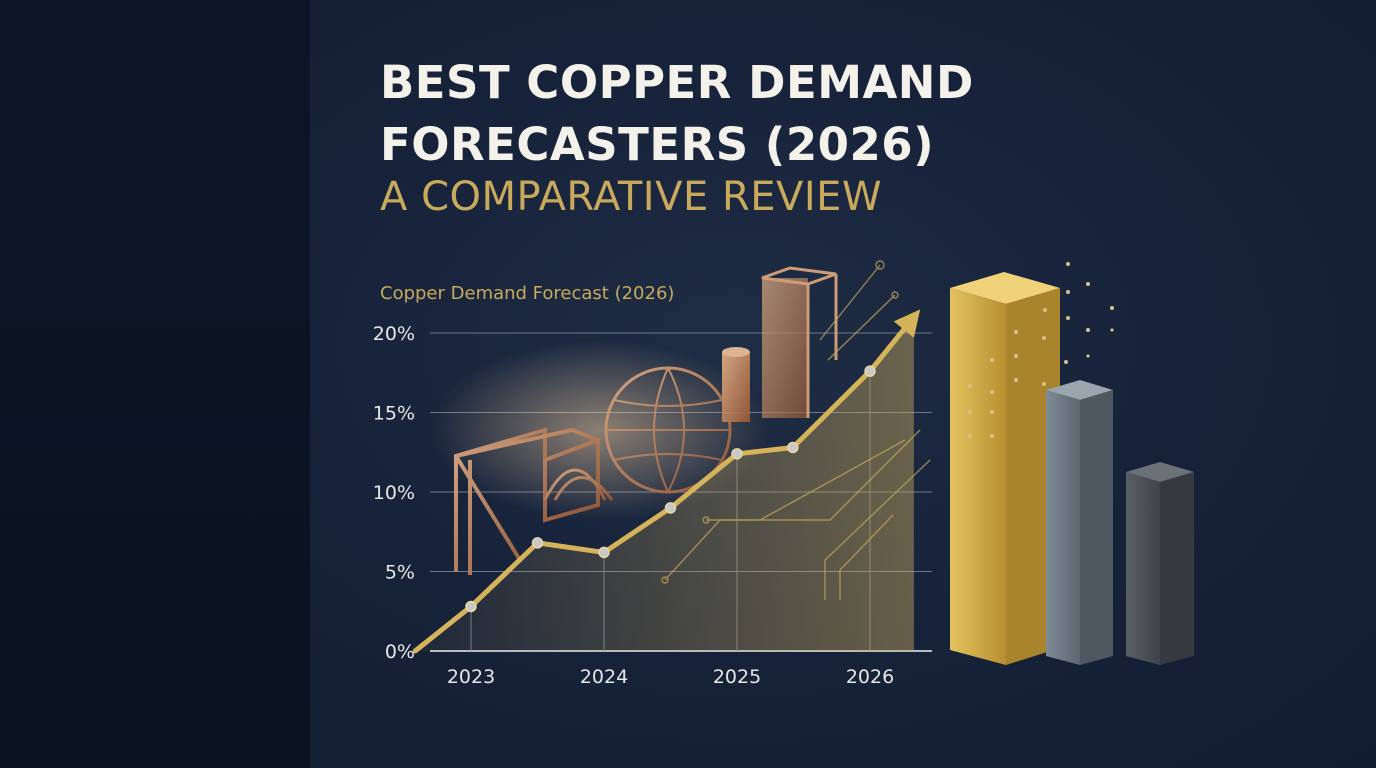 Image resolution: width=1376 pixels, height=768 pixels. What do you see at coordinates (870, 677) in the screenshot?
I see `x-tick-label: 2026` at bounding box center [870, 677].